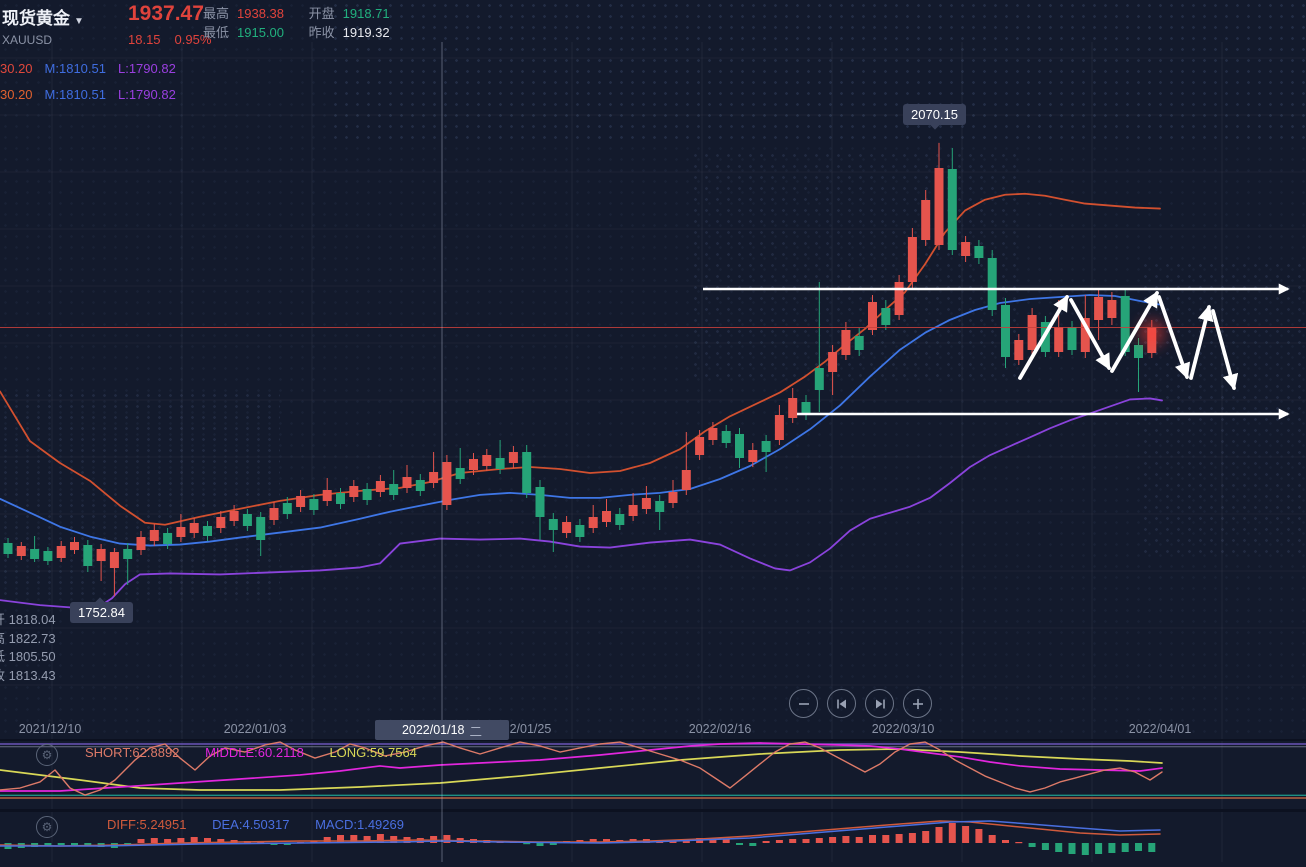  I want to click on stochastic-settings-gear-icon: ⚙, so click(47, 755).